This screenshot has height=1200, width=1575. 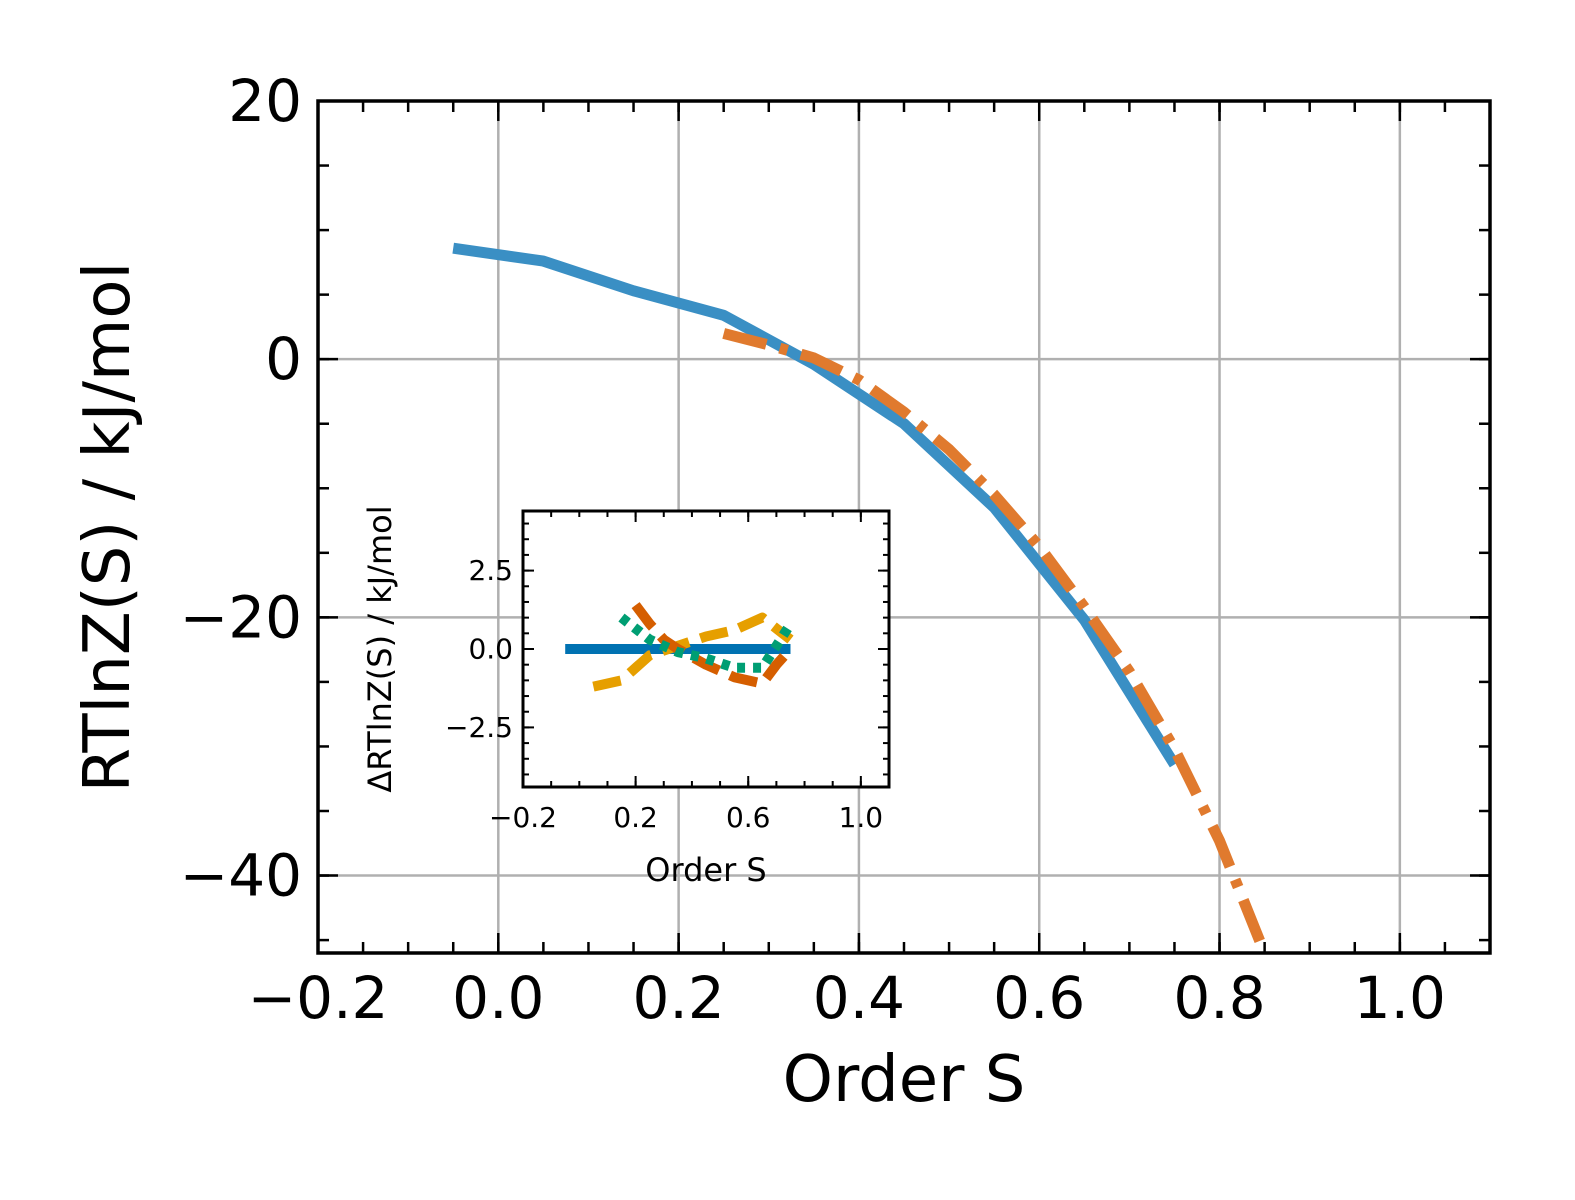 I want to click on y-axis-label: ΔRTlnZ(S) / kJ/mol, so click(x=380, y=648).